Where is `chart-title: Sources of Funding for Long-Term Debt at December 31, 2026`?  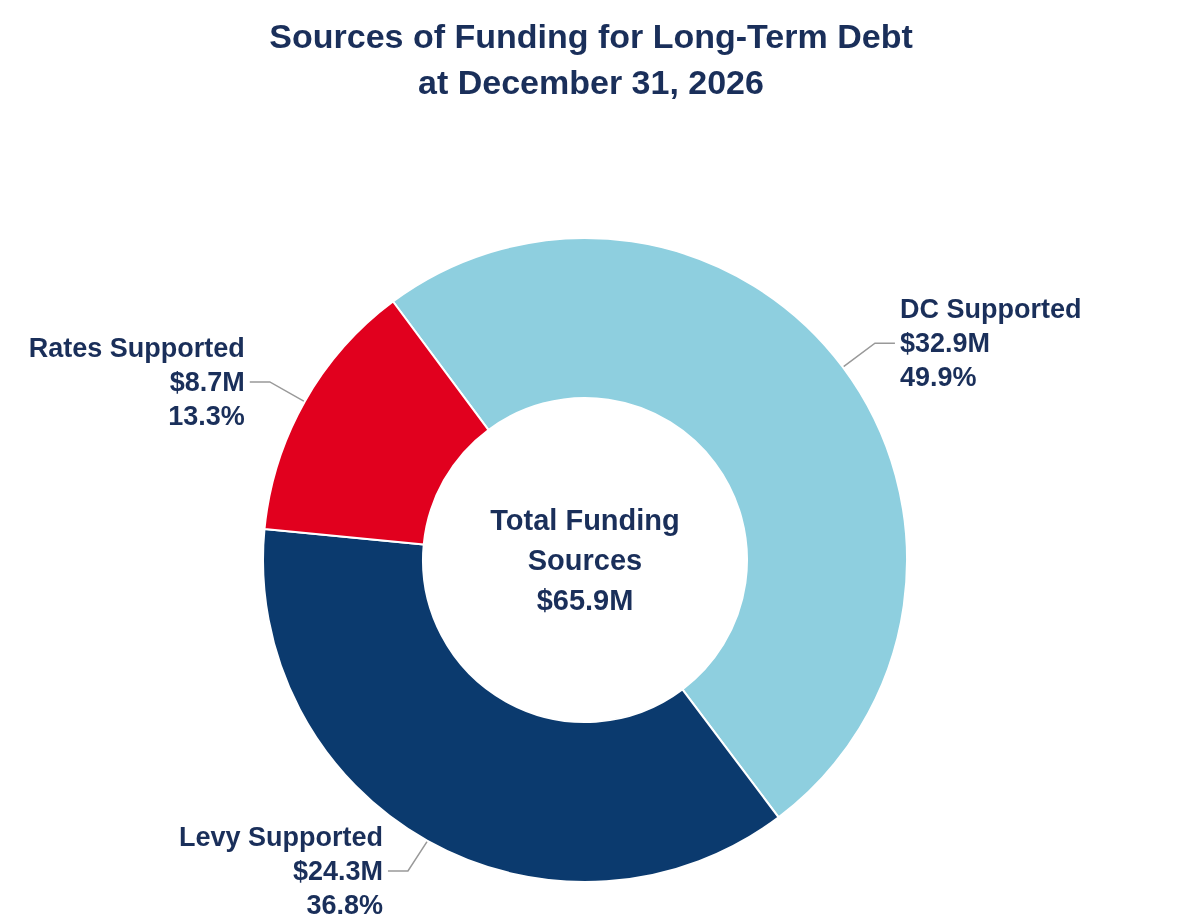
chart-title: Sources of Funding for Long-Term Debt at December 31, 2026 is located at coordinates (591, 59).